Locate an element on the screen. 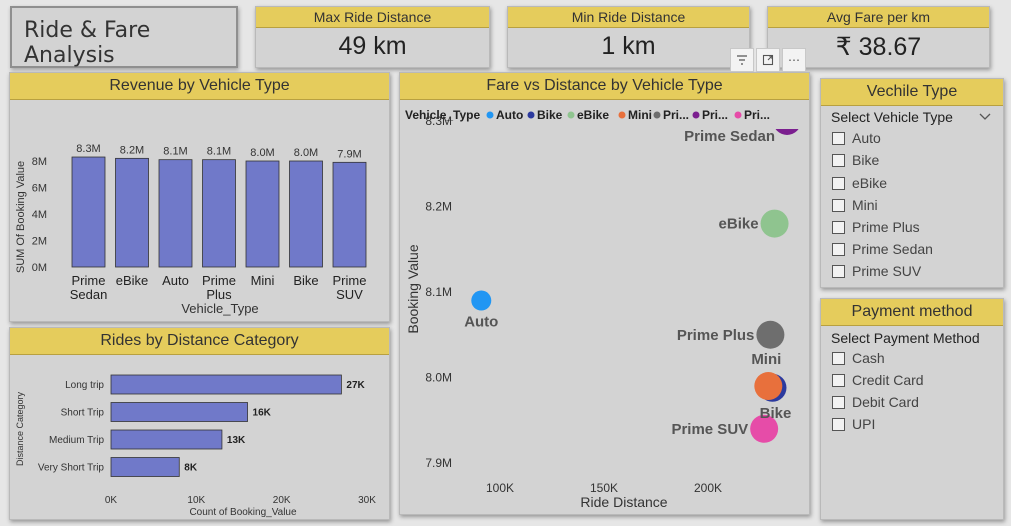 Image resolution: width=1011 pixels, height=526 pixels. x-axis-label: Vehicle_Type is located at coordinates (219, 308).